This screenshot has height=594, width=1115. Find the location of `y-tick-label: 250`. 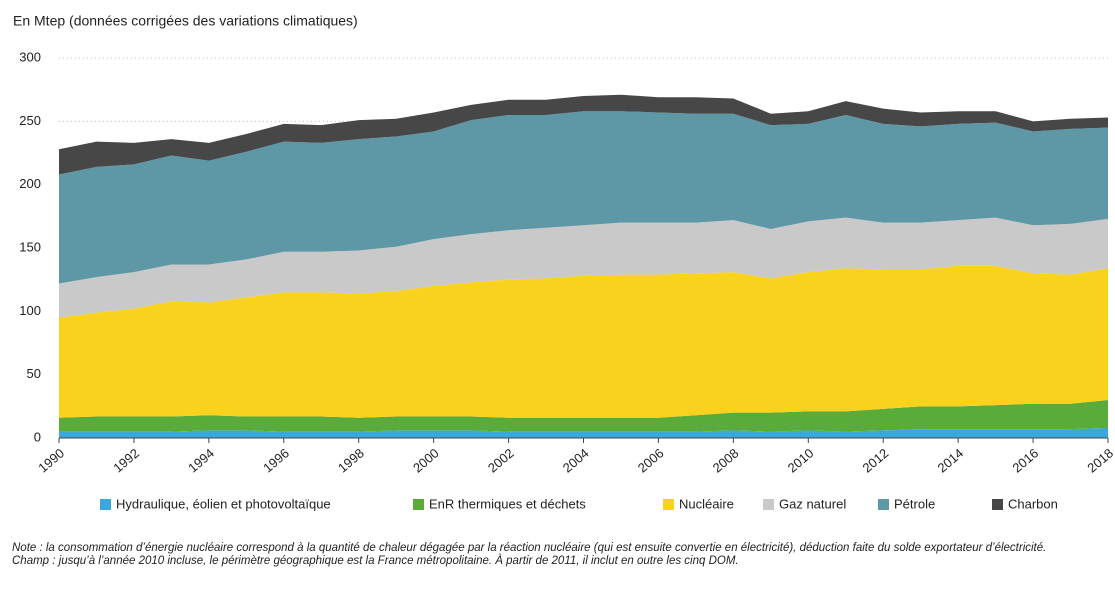

y-tick-label: 250 is located at coordinates (30, 120).